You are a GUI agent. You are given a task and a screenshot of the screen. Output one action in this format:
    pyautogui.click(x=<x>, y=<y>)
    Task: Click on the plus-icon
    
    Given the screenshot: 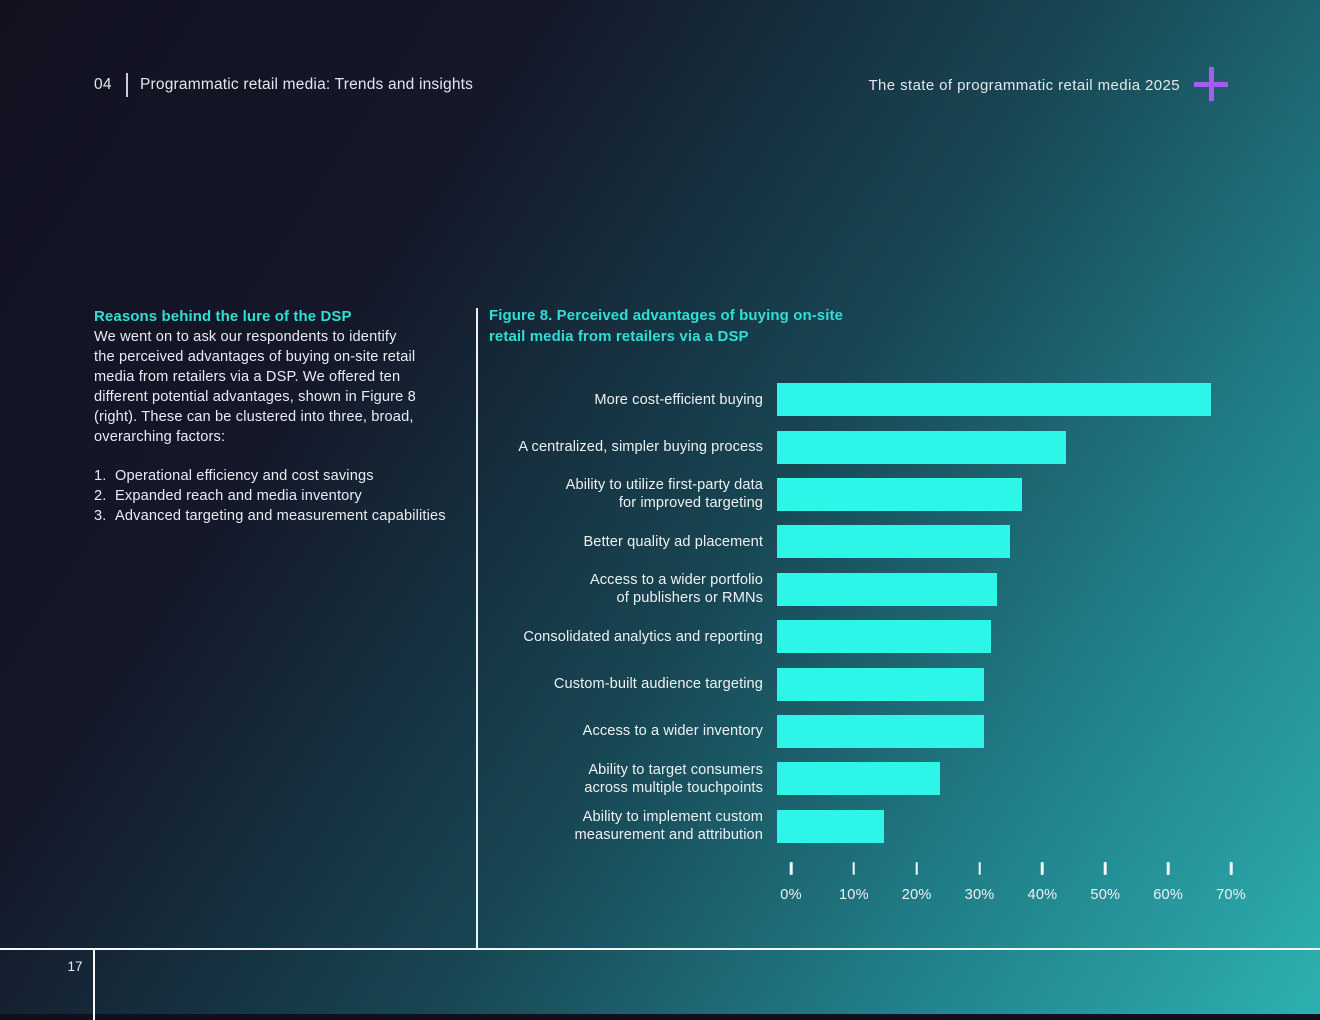 What is the action you would take?
    pyautogui.click(x=1211, y=84)
    